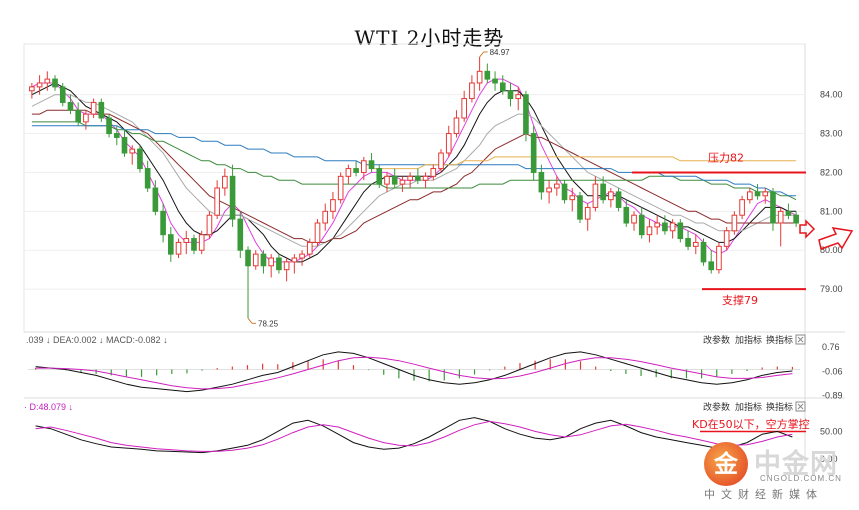 The image size is (859, 510). I want to click on price-tick: 80.00, so click(831, 250).